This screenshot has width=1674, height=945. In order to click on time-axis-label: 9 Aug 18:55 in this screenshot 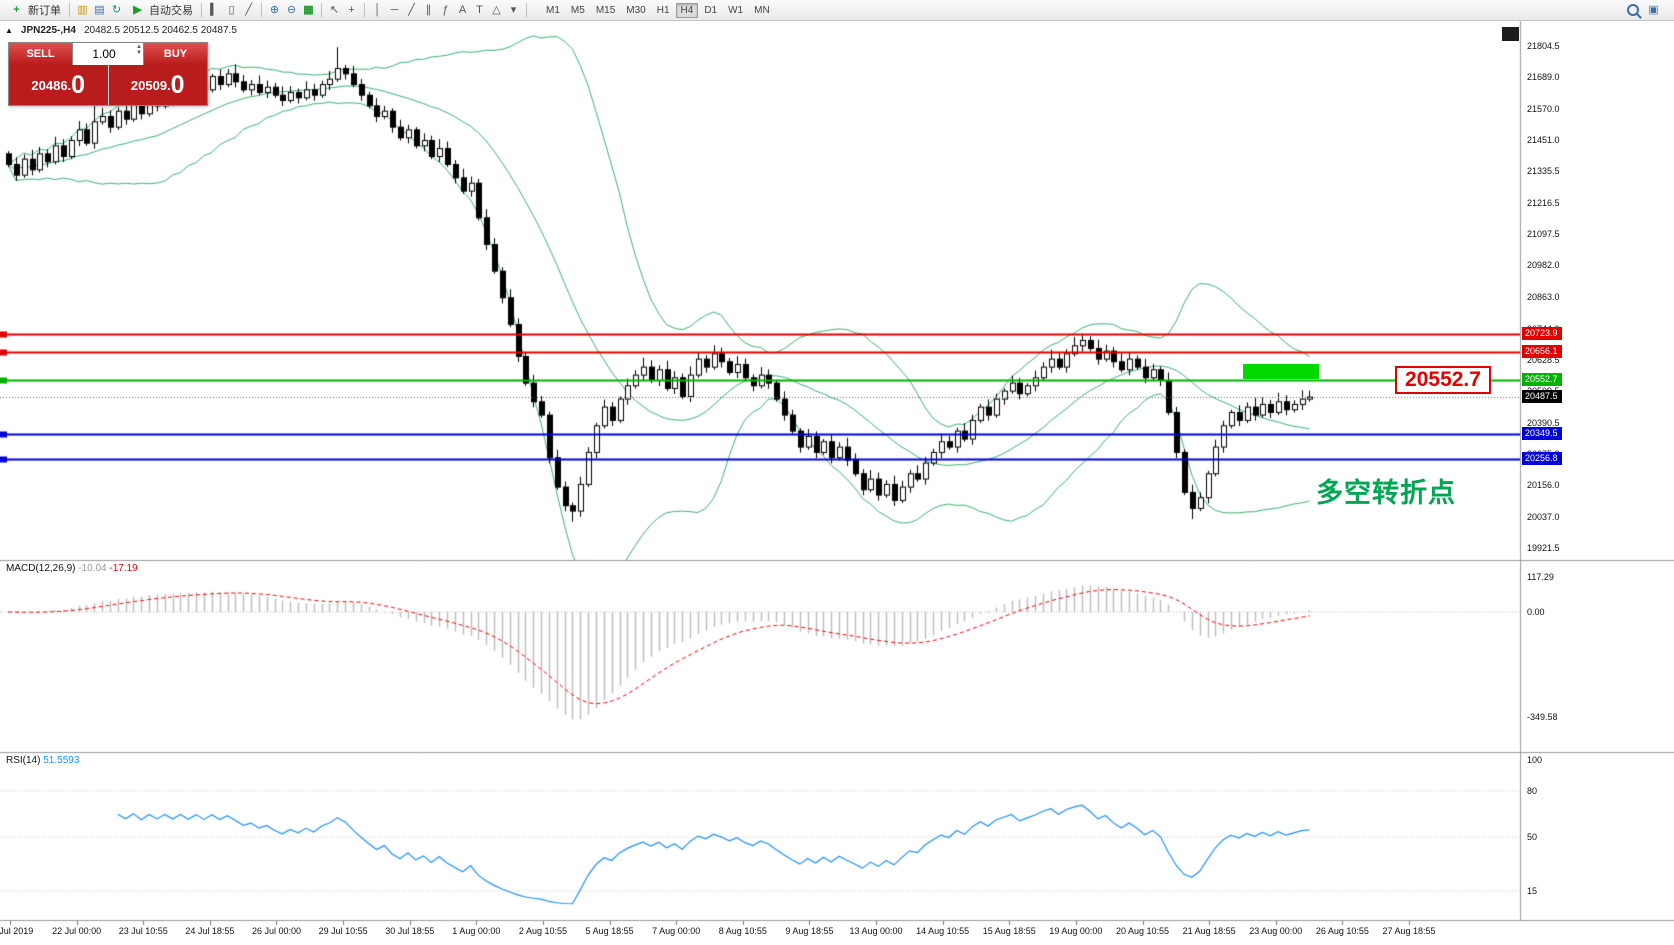, I will do `click(809, 931)`.